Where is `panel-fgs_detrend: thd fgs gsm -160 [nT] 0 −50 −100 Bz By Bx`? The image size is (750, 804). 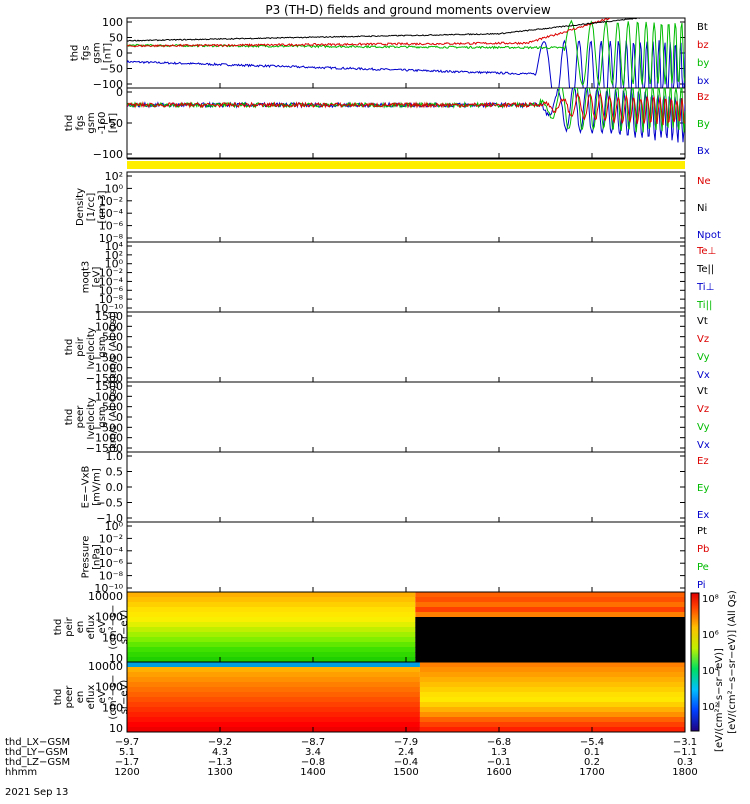
panel-fgs_detrend: thd fgs gsm -160 [nT] 0 −50 −100 Bz By Bx is located at coordinates (387, 123).